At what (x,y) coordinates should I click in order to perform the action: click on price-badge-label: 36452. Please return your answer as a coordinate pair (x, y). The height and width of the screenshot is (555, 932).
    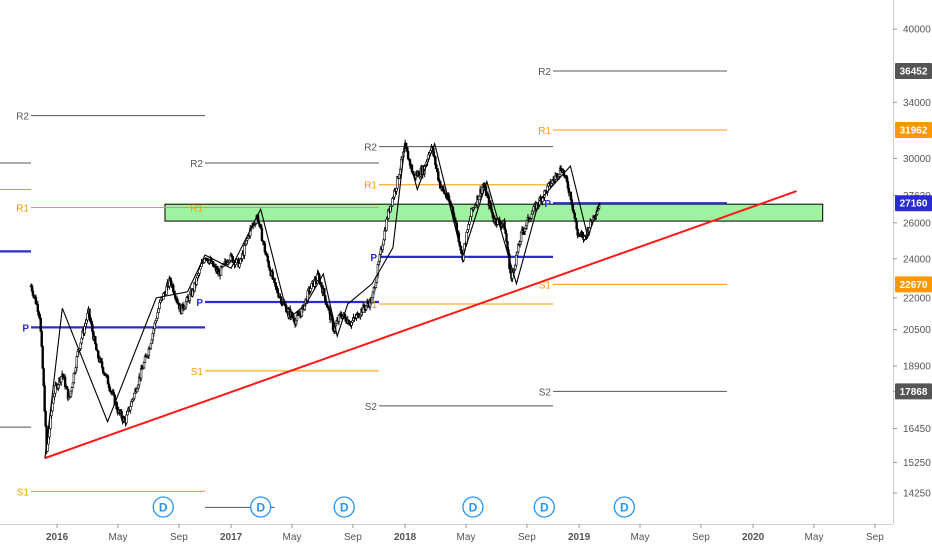
    Looking at the image, I should click on (914, 71).